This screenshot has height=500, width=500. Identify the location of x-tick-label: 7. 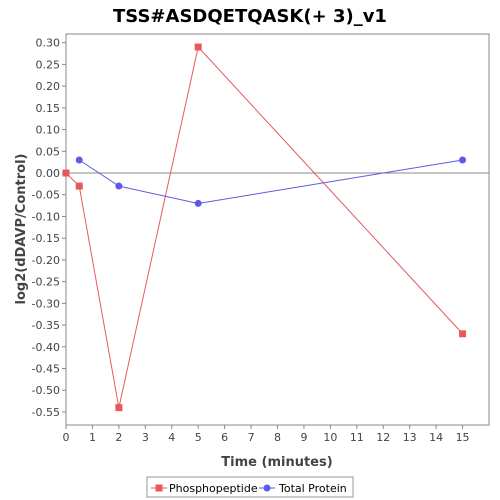
(251, 437).